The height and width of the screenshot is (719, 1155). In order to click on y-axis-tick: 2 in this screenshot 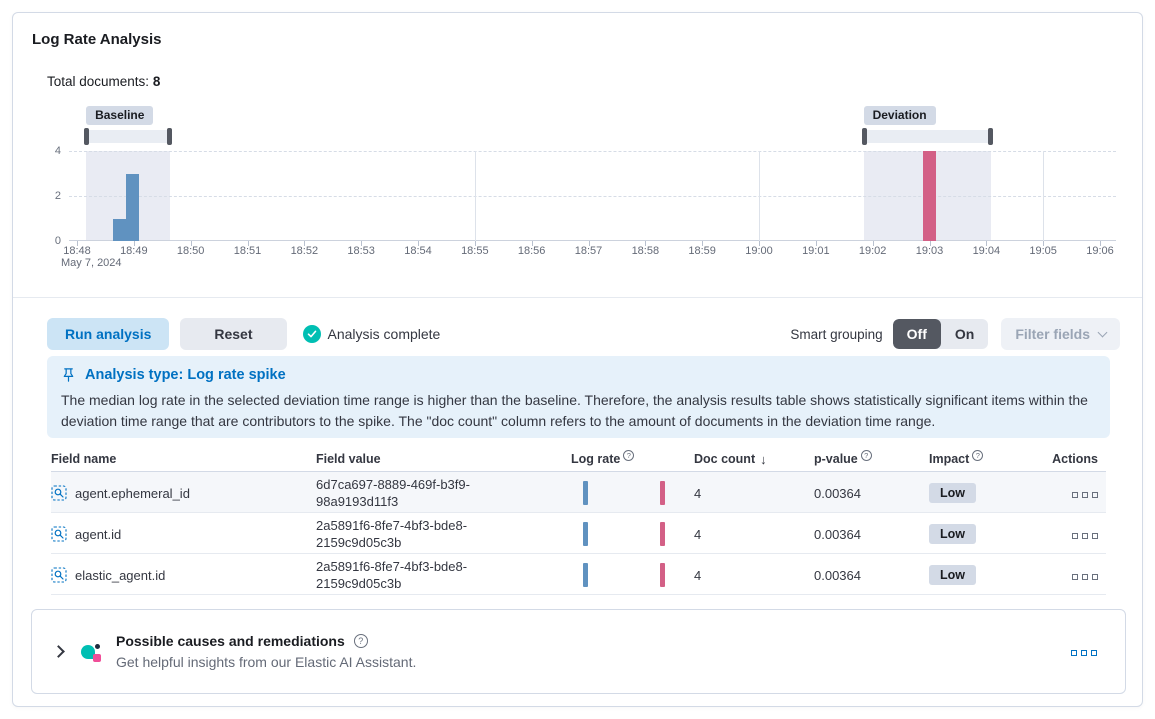, I will do `click(57, 196)`.